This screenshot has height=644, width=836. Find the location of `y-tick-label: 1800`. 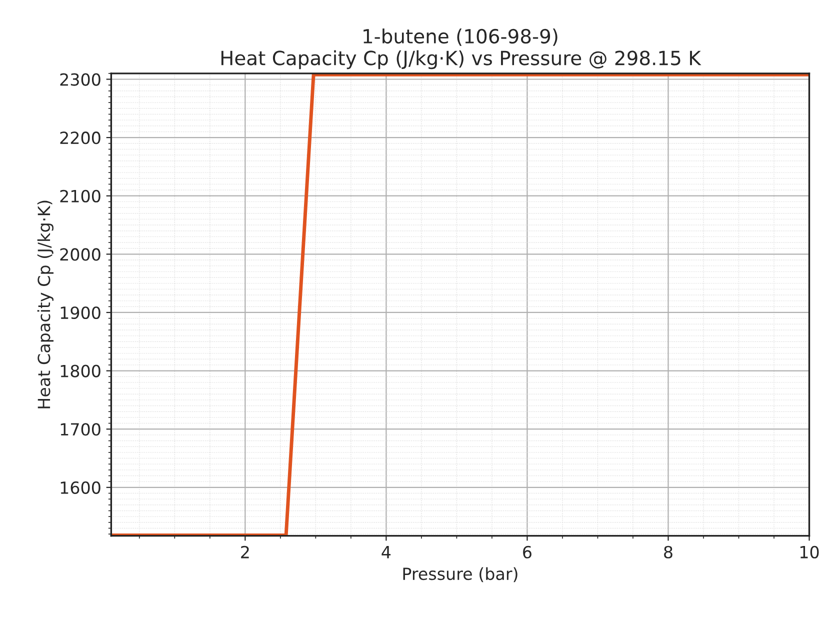

y-tick-label: 1800 is located at coordinates (80, 371).